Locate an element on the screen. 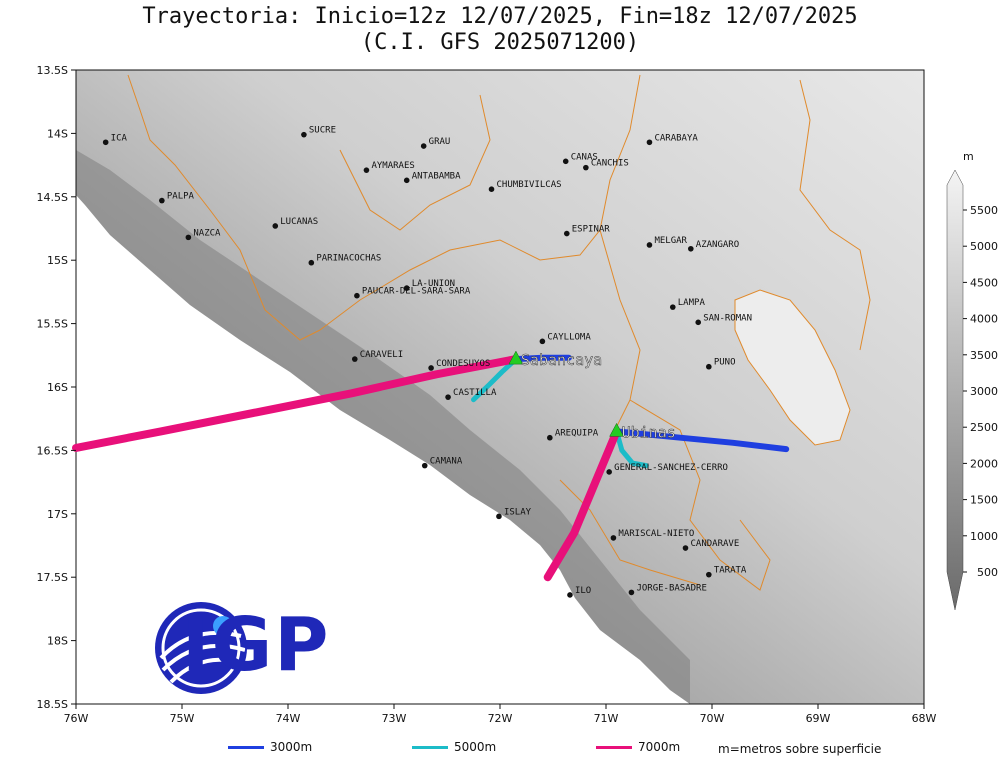  place-label: AREQUIPA is located at coordinates (577, 434).